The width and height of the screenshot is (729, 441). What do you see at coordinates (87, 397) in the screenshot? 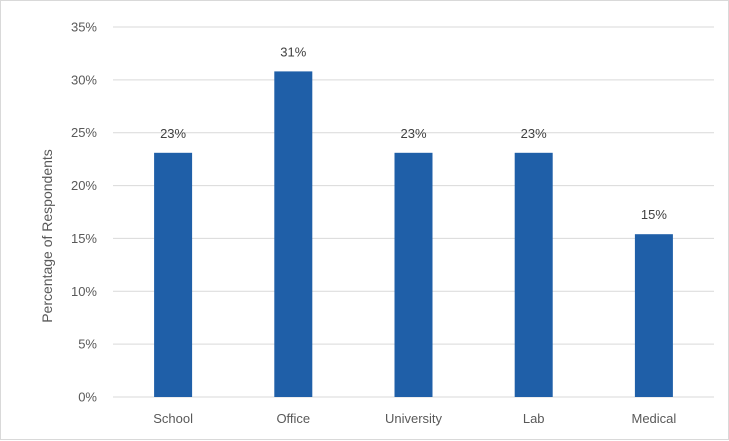
I see `y-tick-label: 0%` at bounding box center [87, 397].